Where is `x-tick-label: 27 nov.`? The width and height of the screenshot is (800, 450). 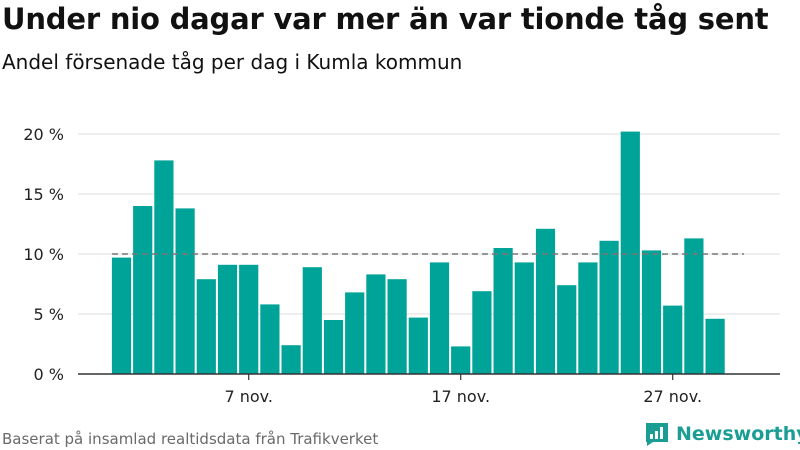
x-tick-label: 27 nov. is located at coordinates (672, 396).